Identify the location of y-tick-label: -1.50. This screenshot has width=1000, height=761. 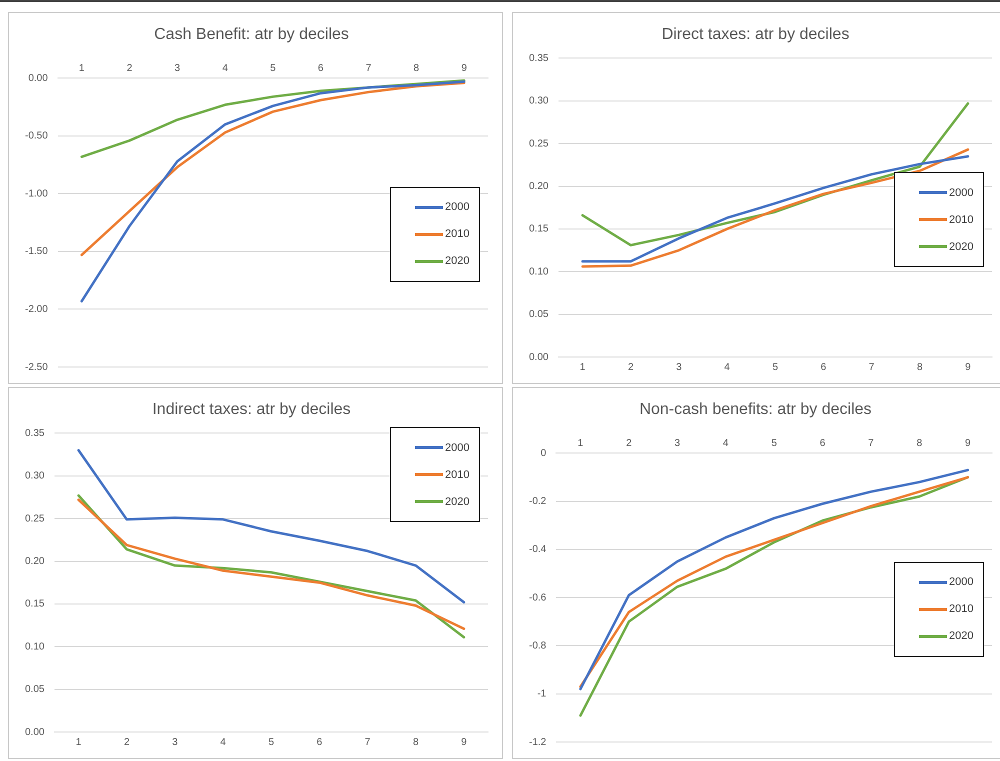
(36, 252).